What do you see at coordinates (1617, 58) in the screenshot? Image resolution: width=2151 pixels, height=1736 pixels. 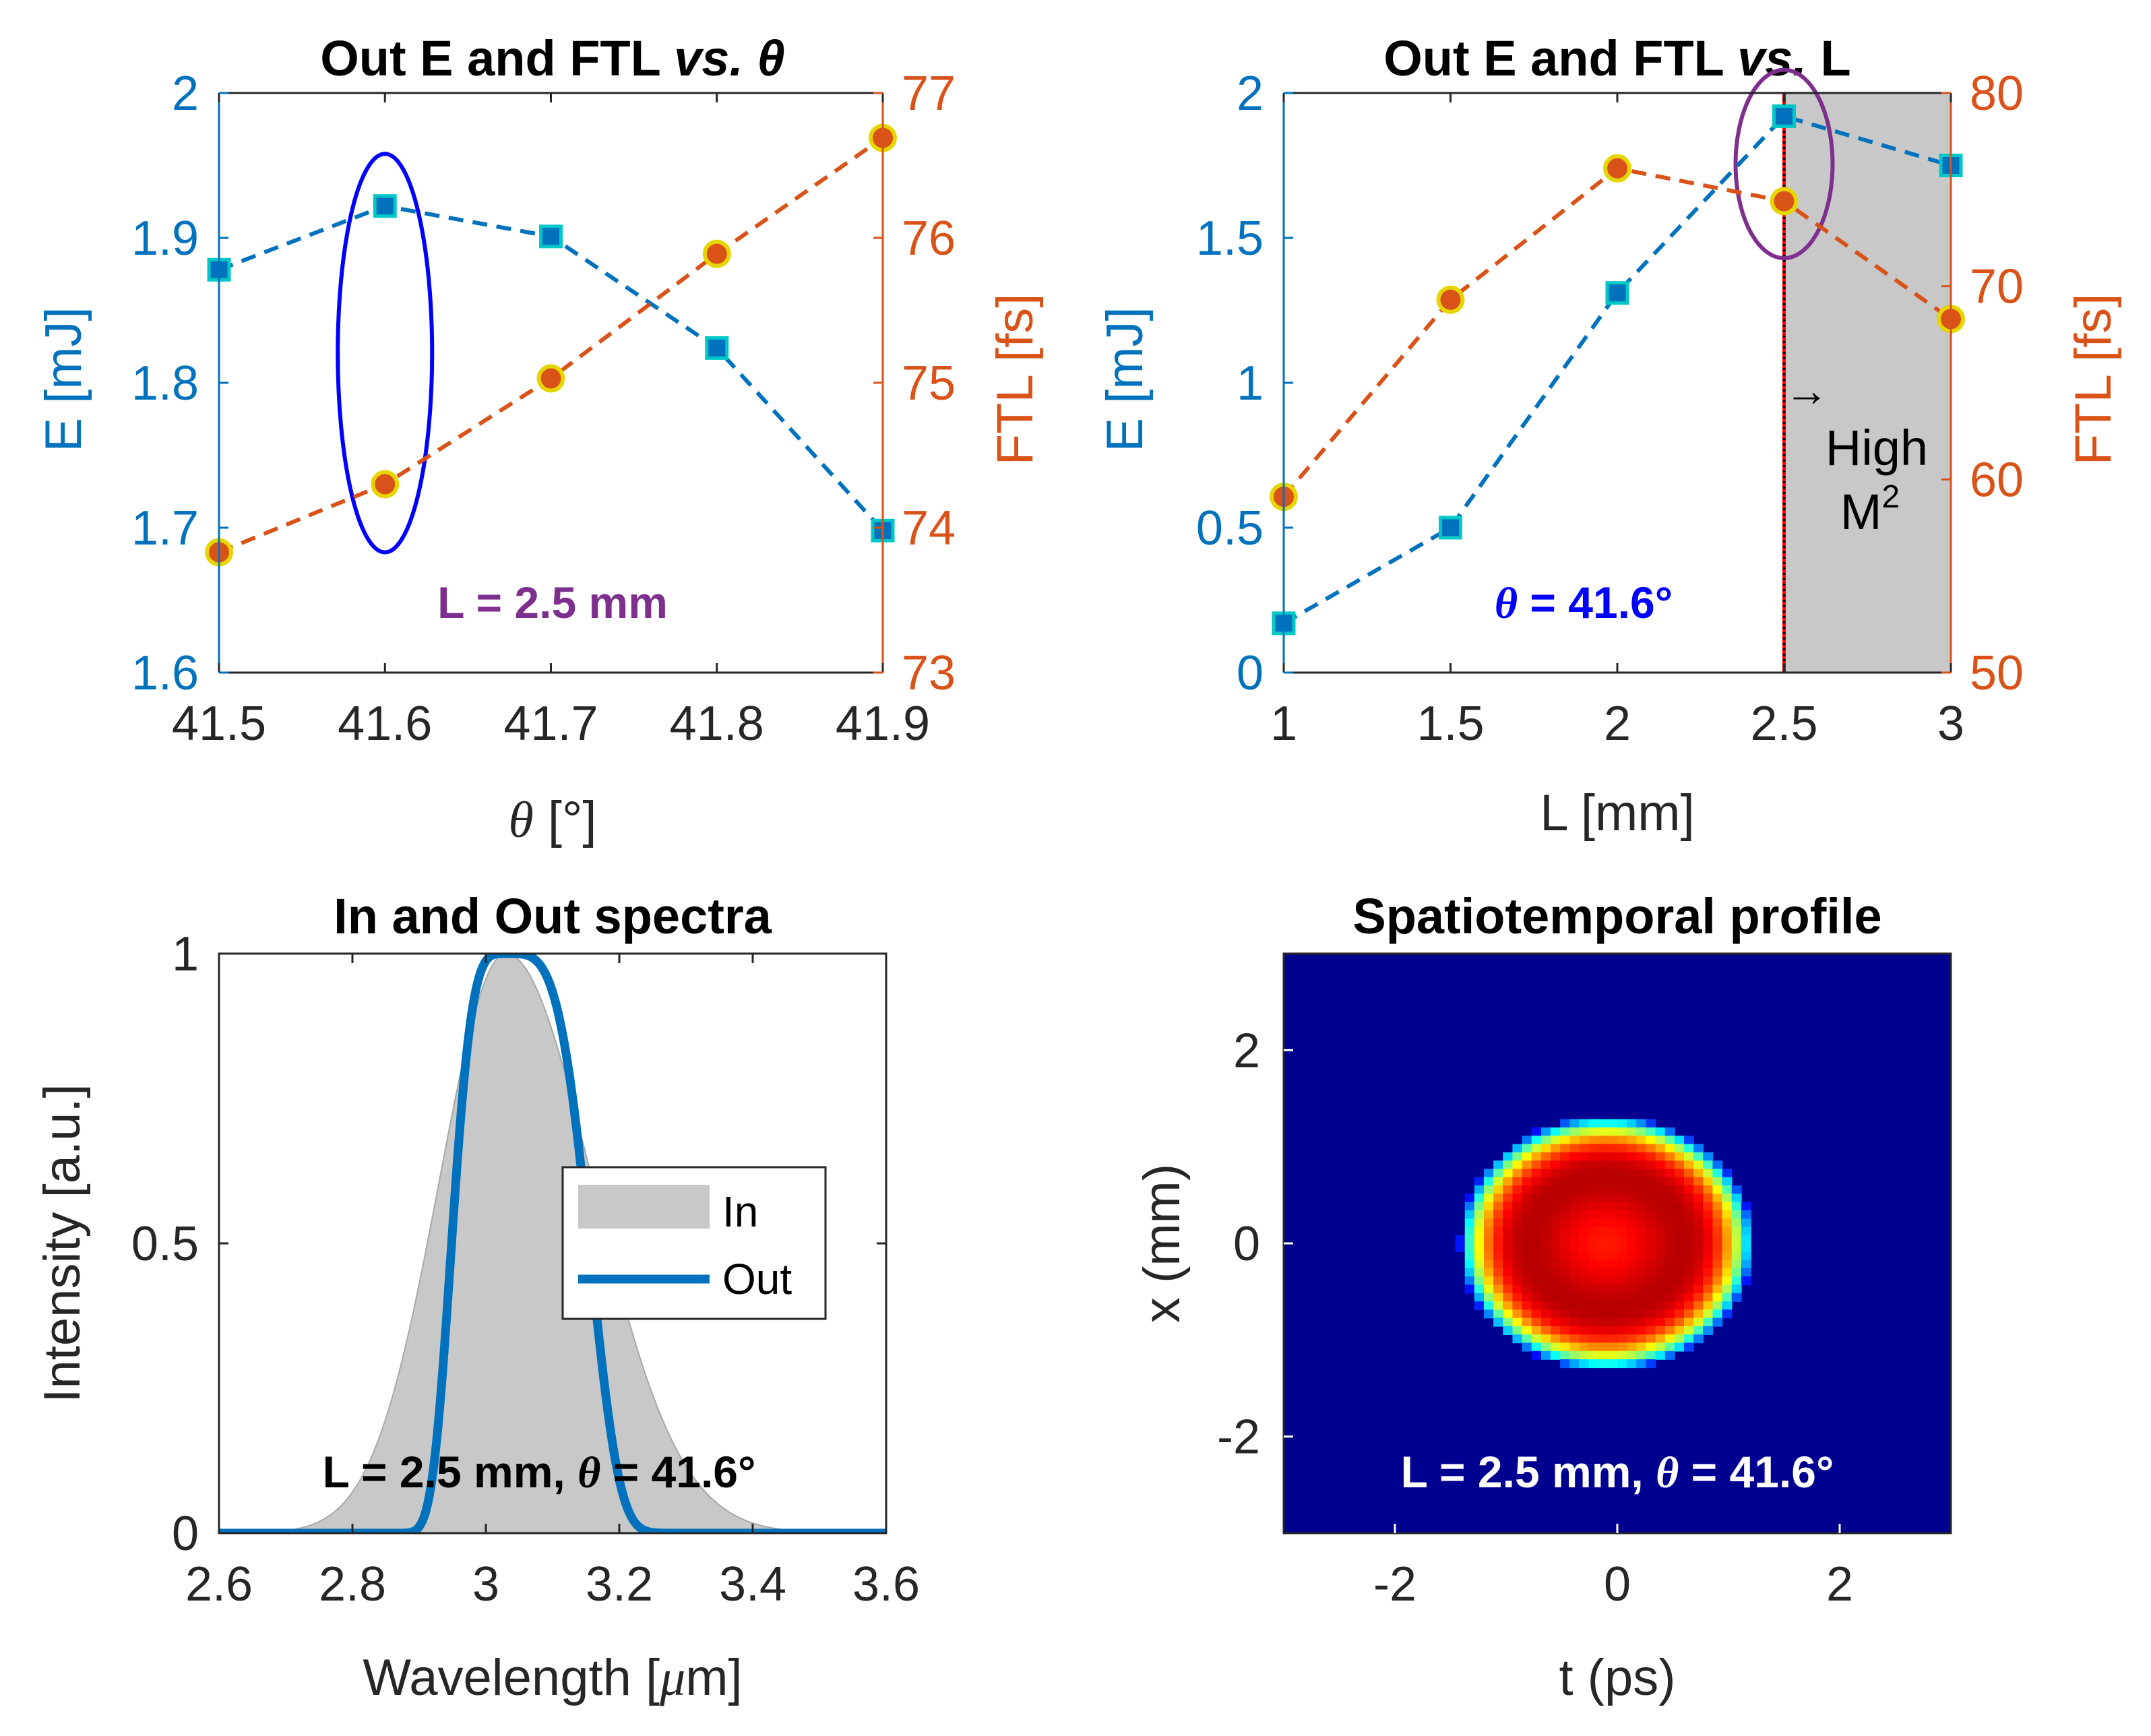 I see `panel-b-title: Out E and FTL vs. L` at bounding box center [1617, 58].